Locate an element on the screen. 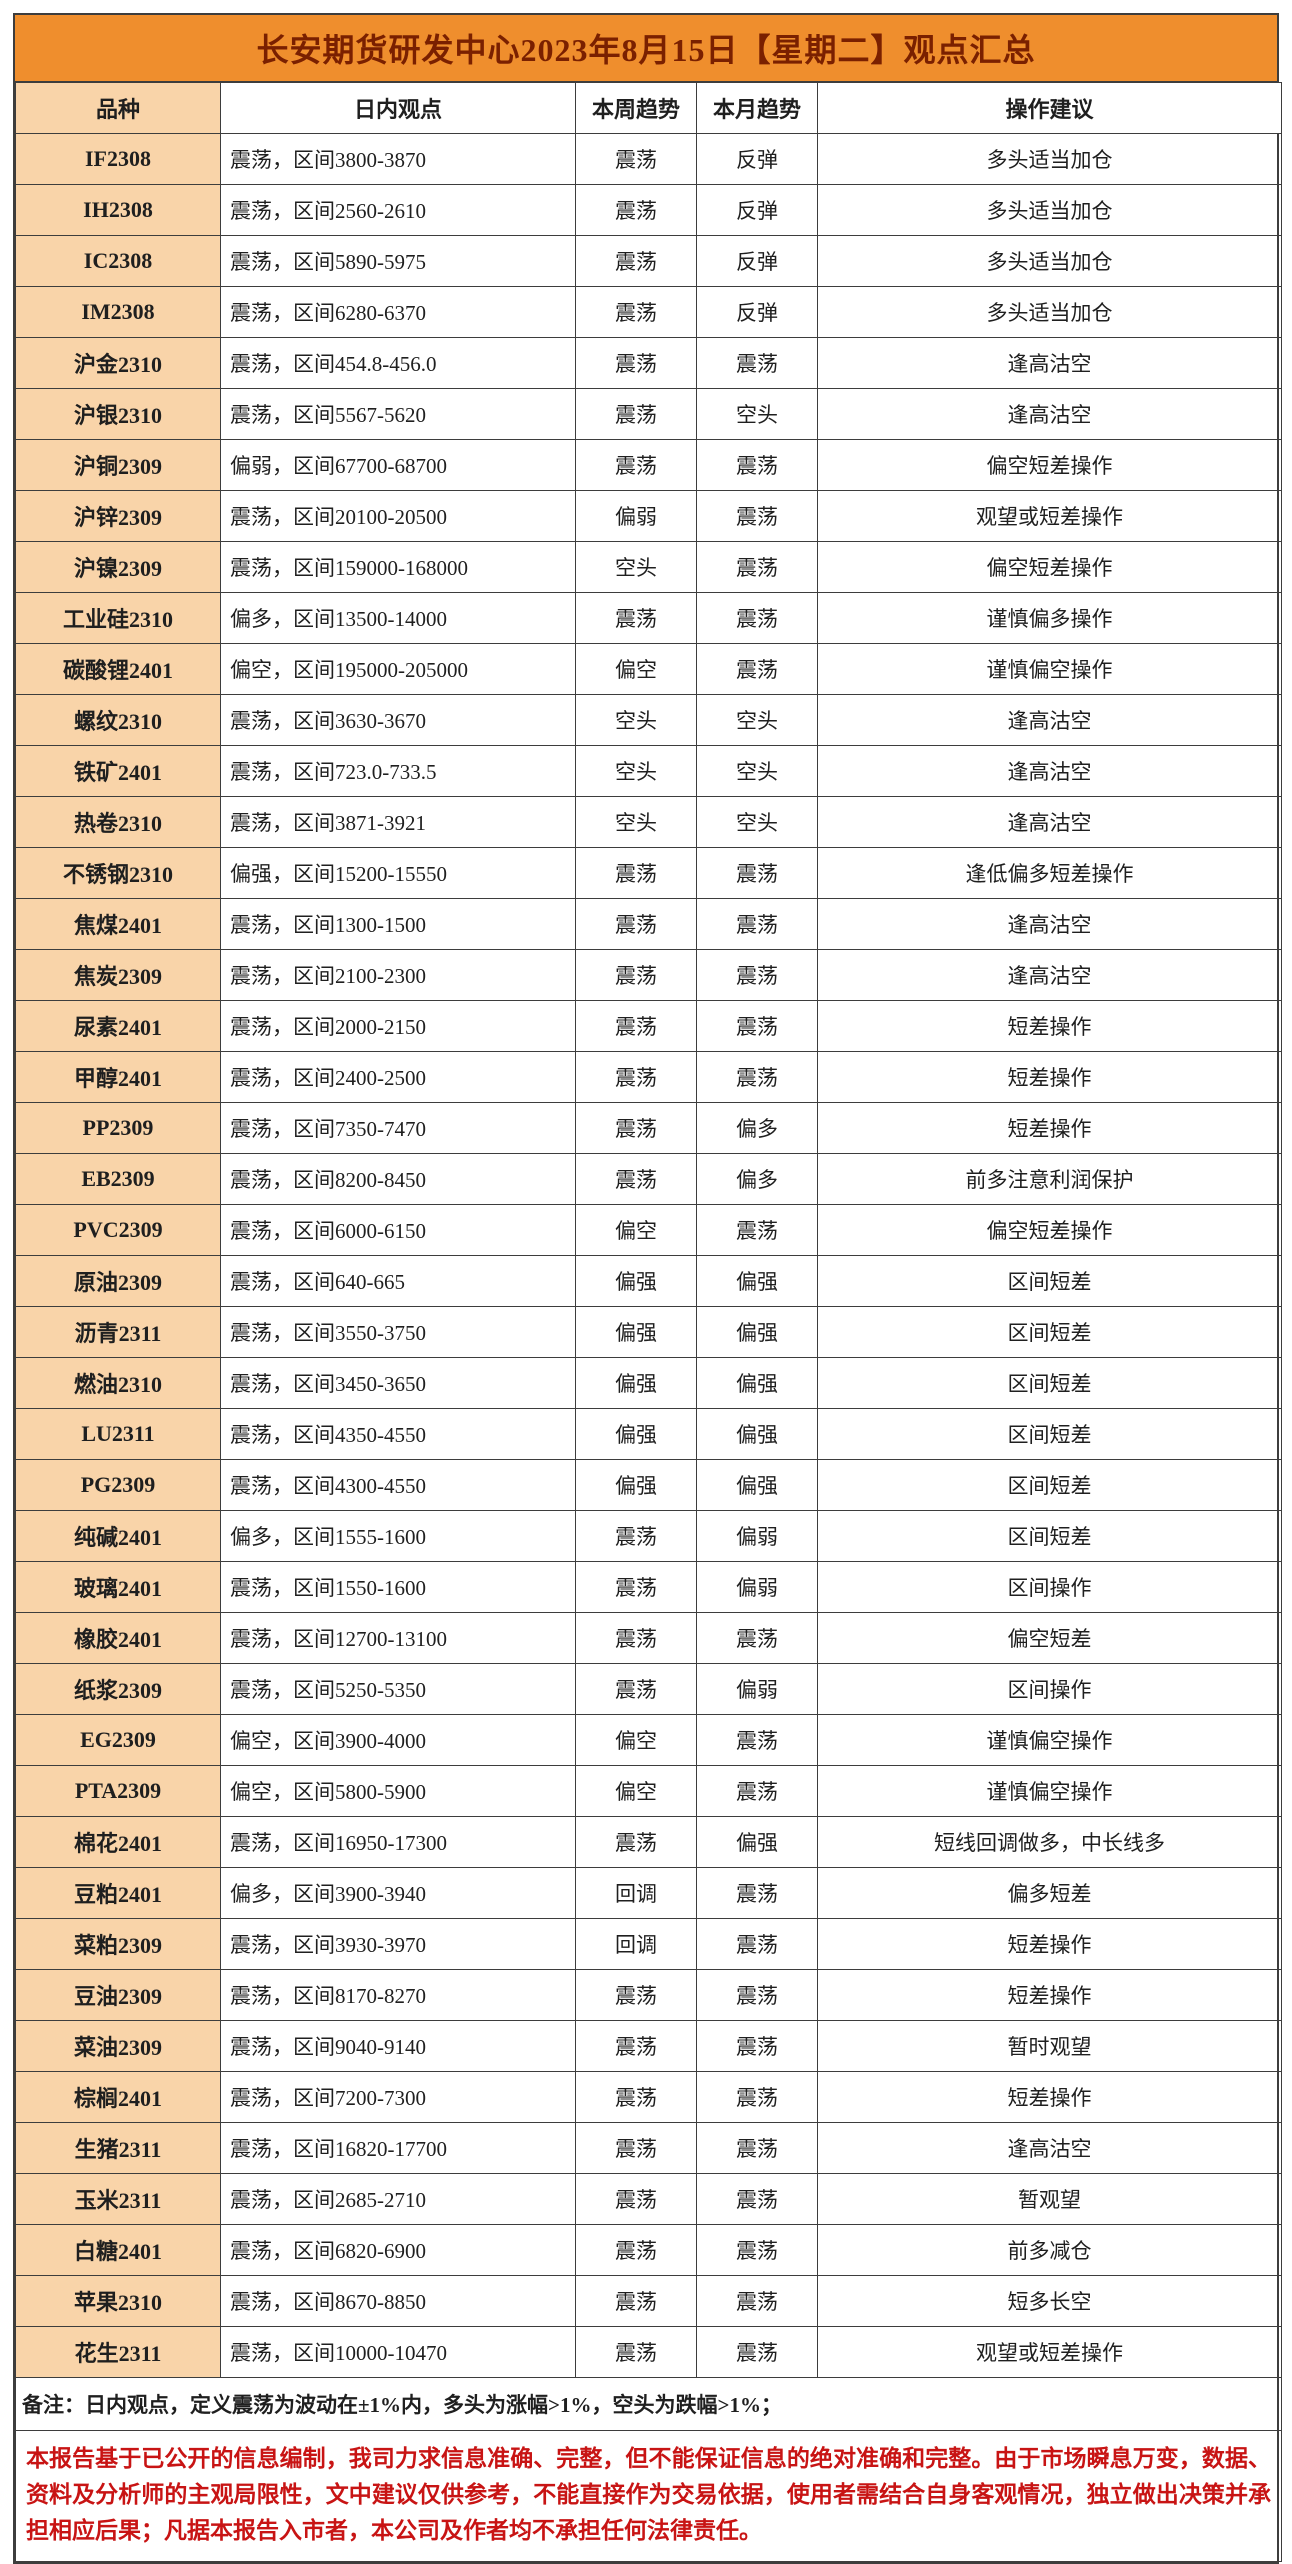  table-row: 焦煤2401 震荡，区间1300-1500 震荡 震荡 逢高沽空 is located at coordinates (648, 924).